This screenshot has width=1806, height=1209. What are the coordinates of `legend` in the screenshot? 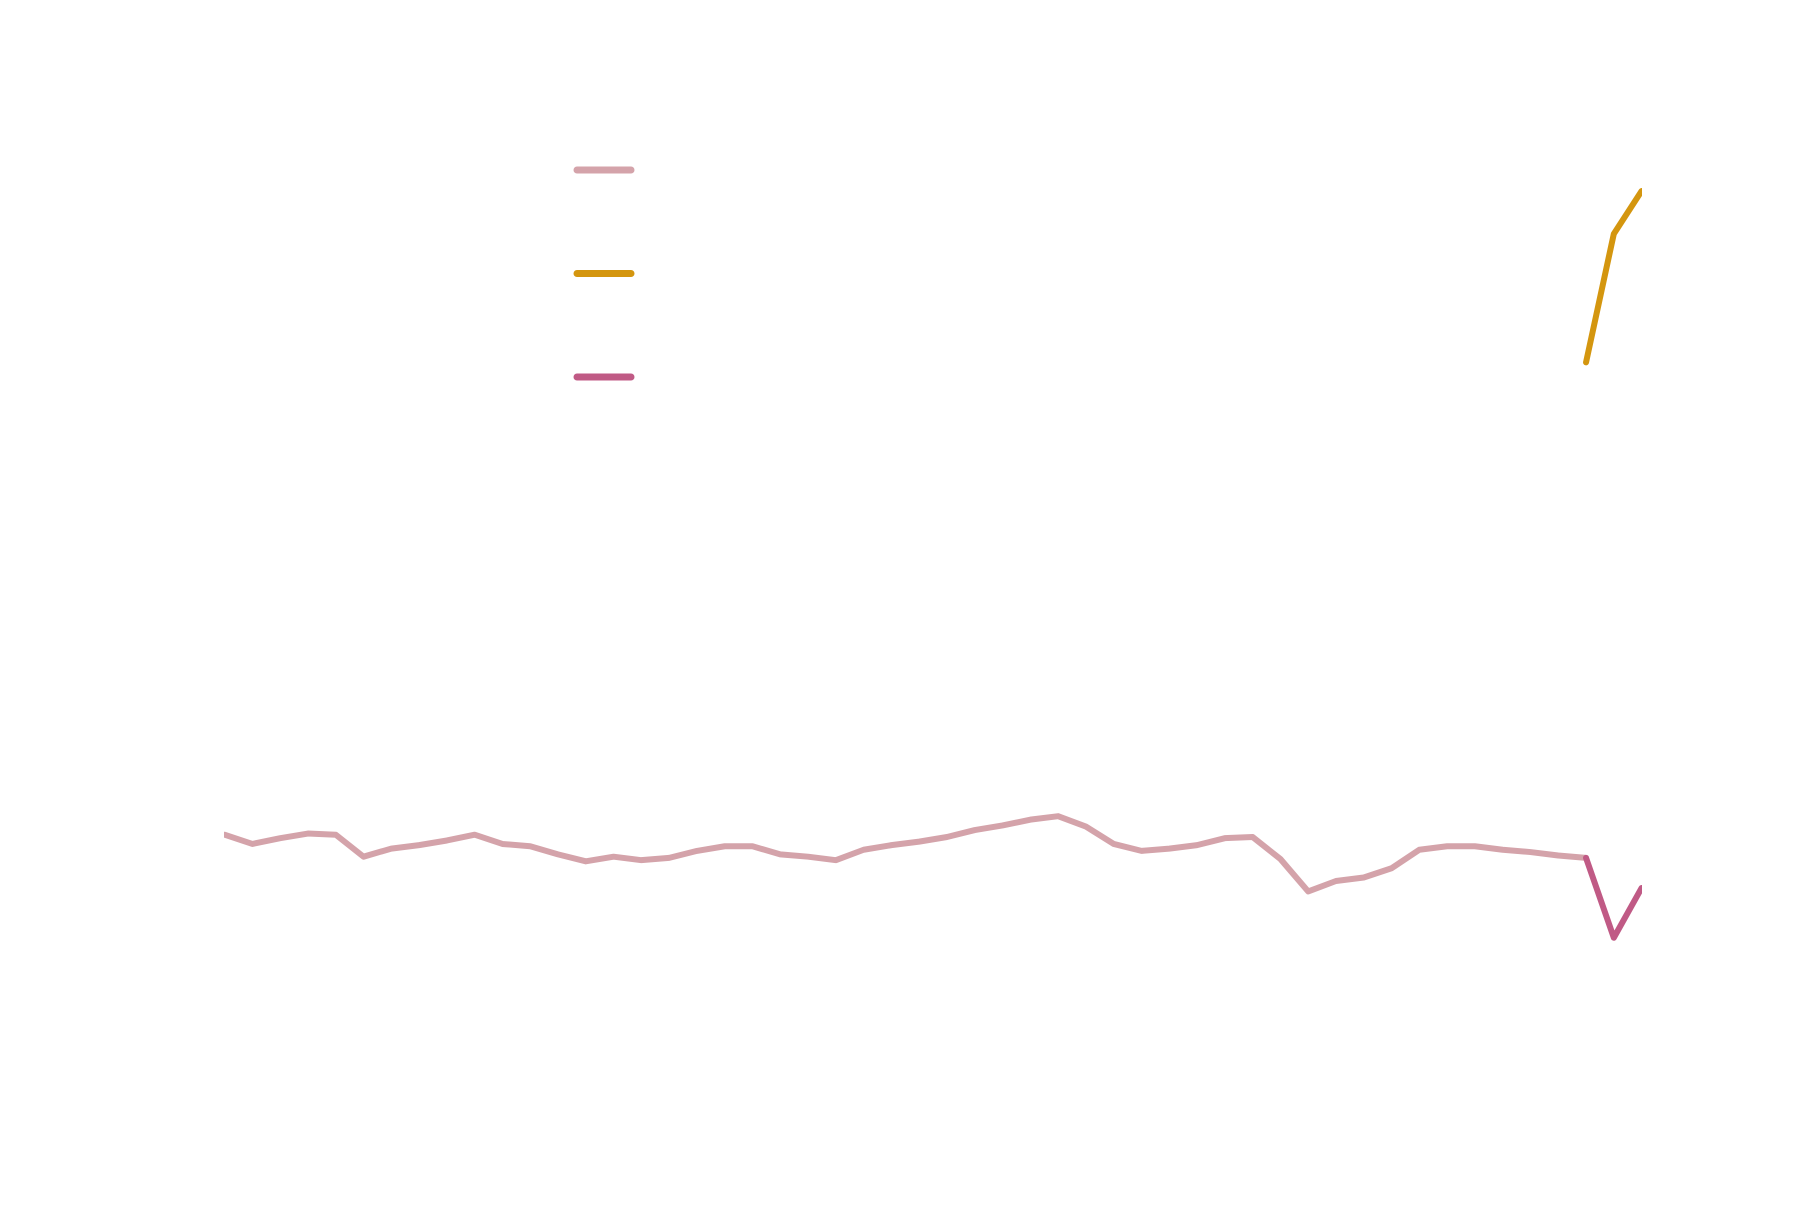 It's located at (604, 273).